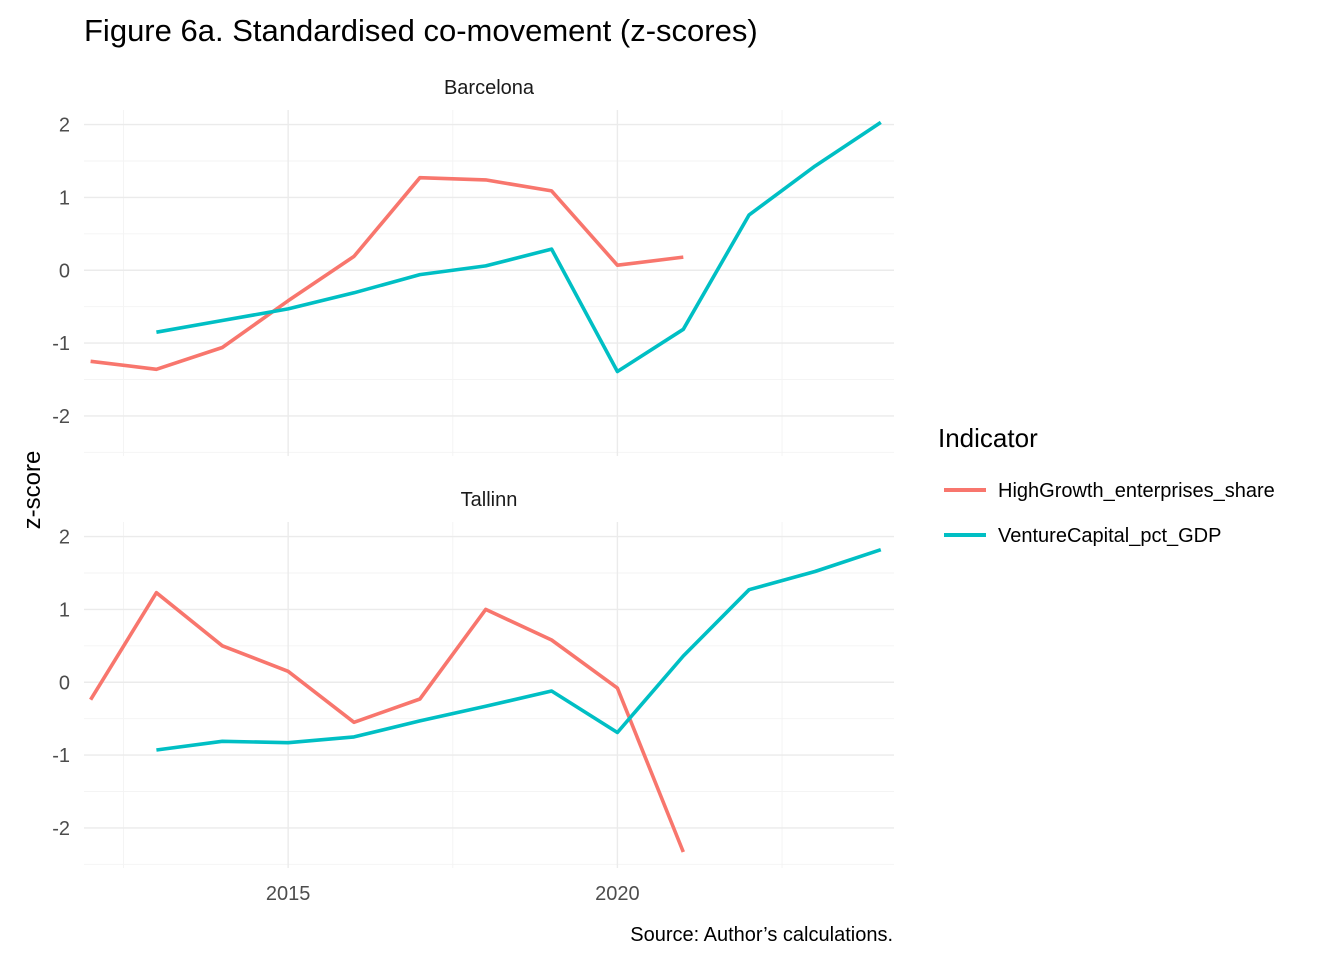 This screenshot has height=960, width=1344. Describe the element at coordinates (489, 88) in the screenshot. I see `facet-label: Barcelona` at that location.